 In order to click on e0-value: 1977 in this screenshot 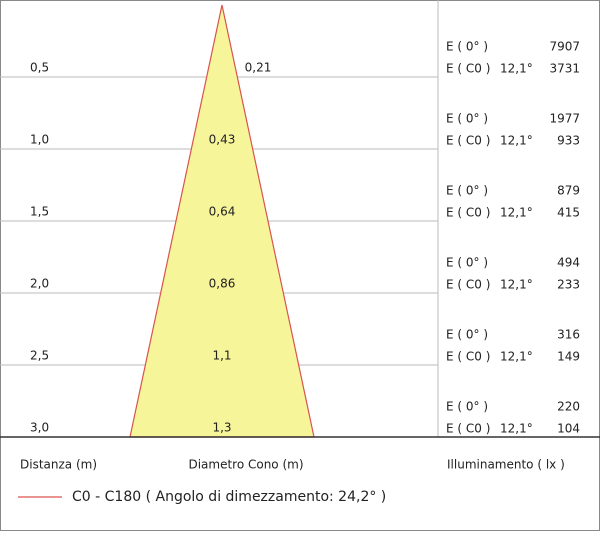, I will do `click(564, 119)`.